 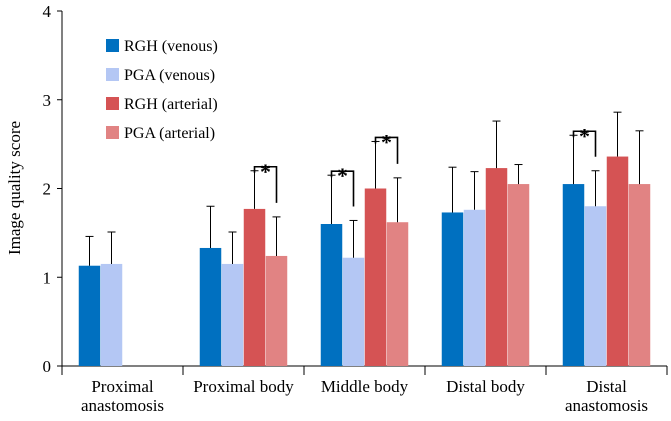 I want to click on x-tick-label: Distal, so click(x=606, y=386).